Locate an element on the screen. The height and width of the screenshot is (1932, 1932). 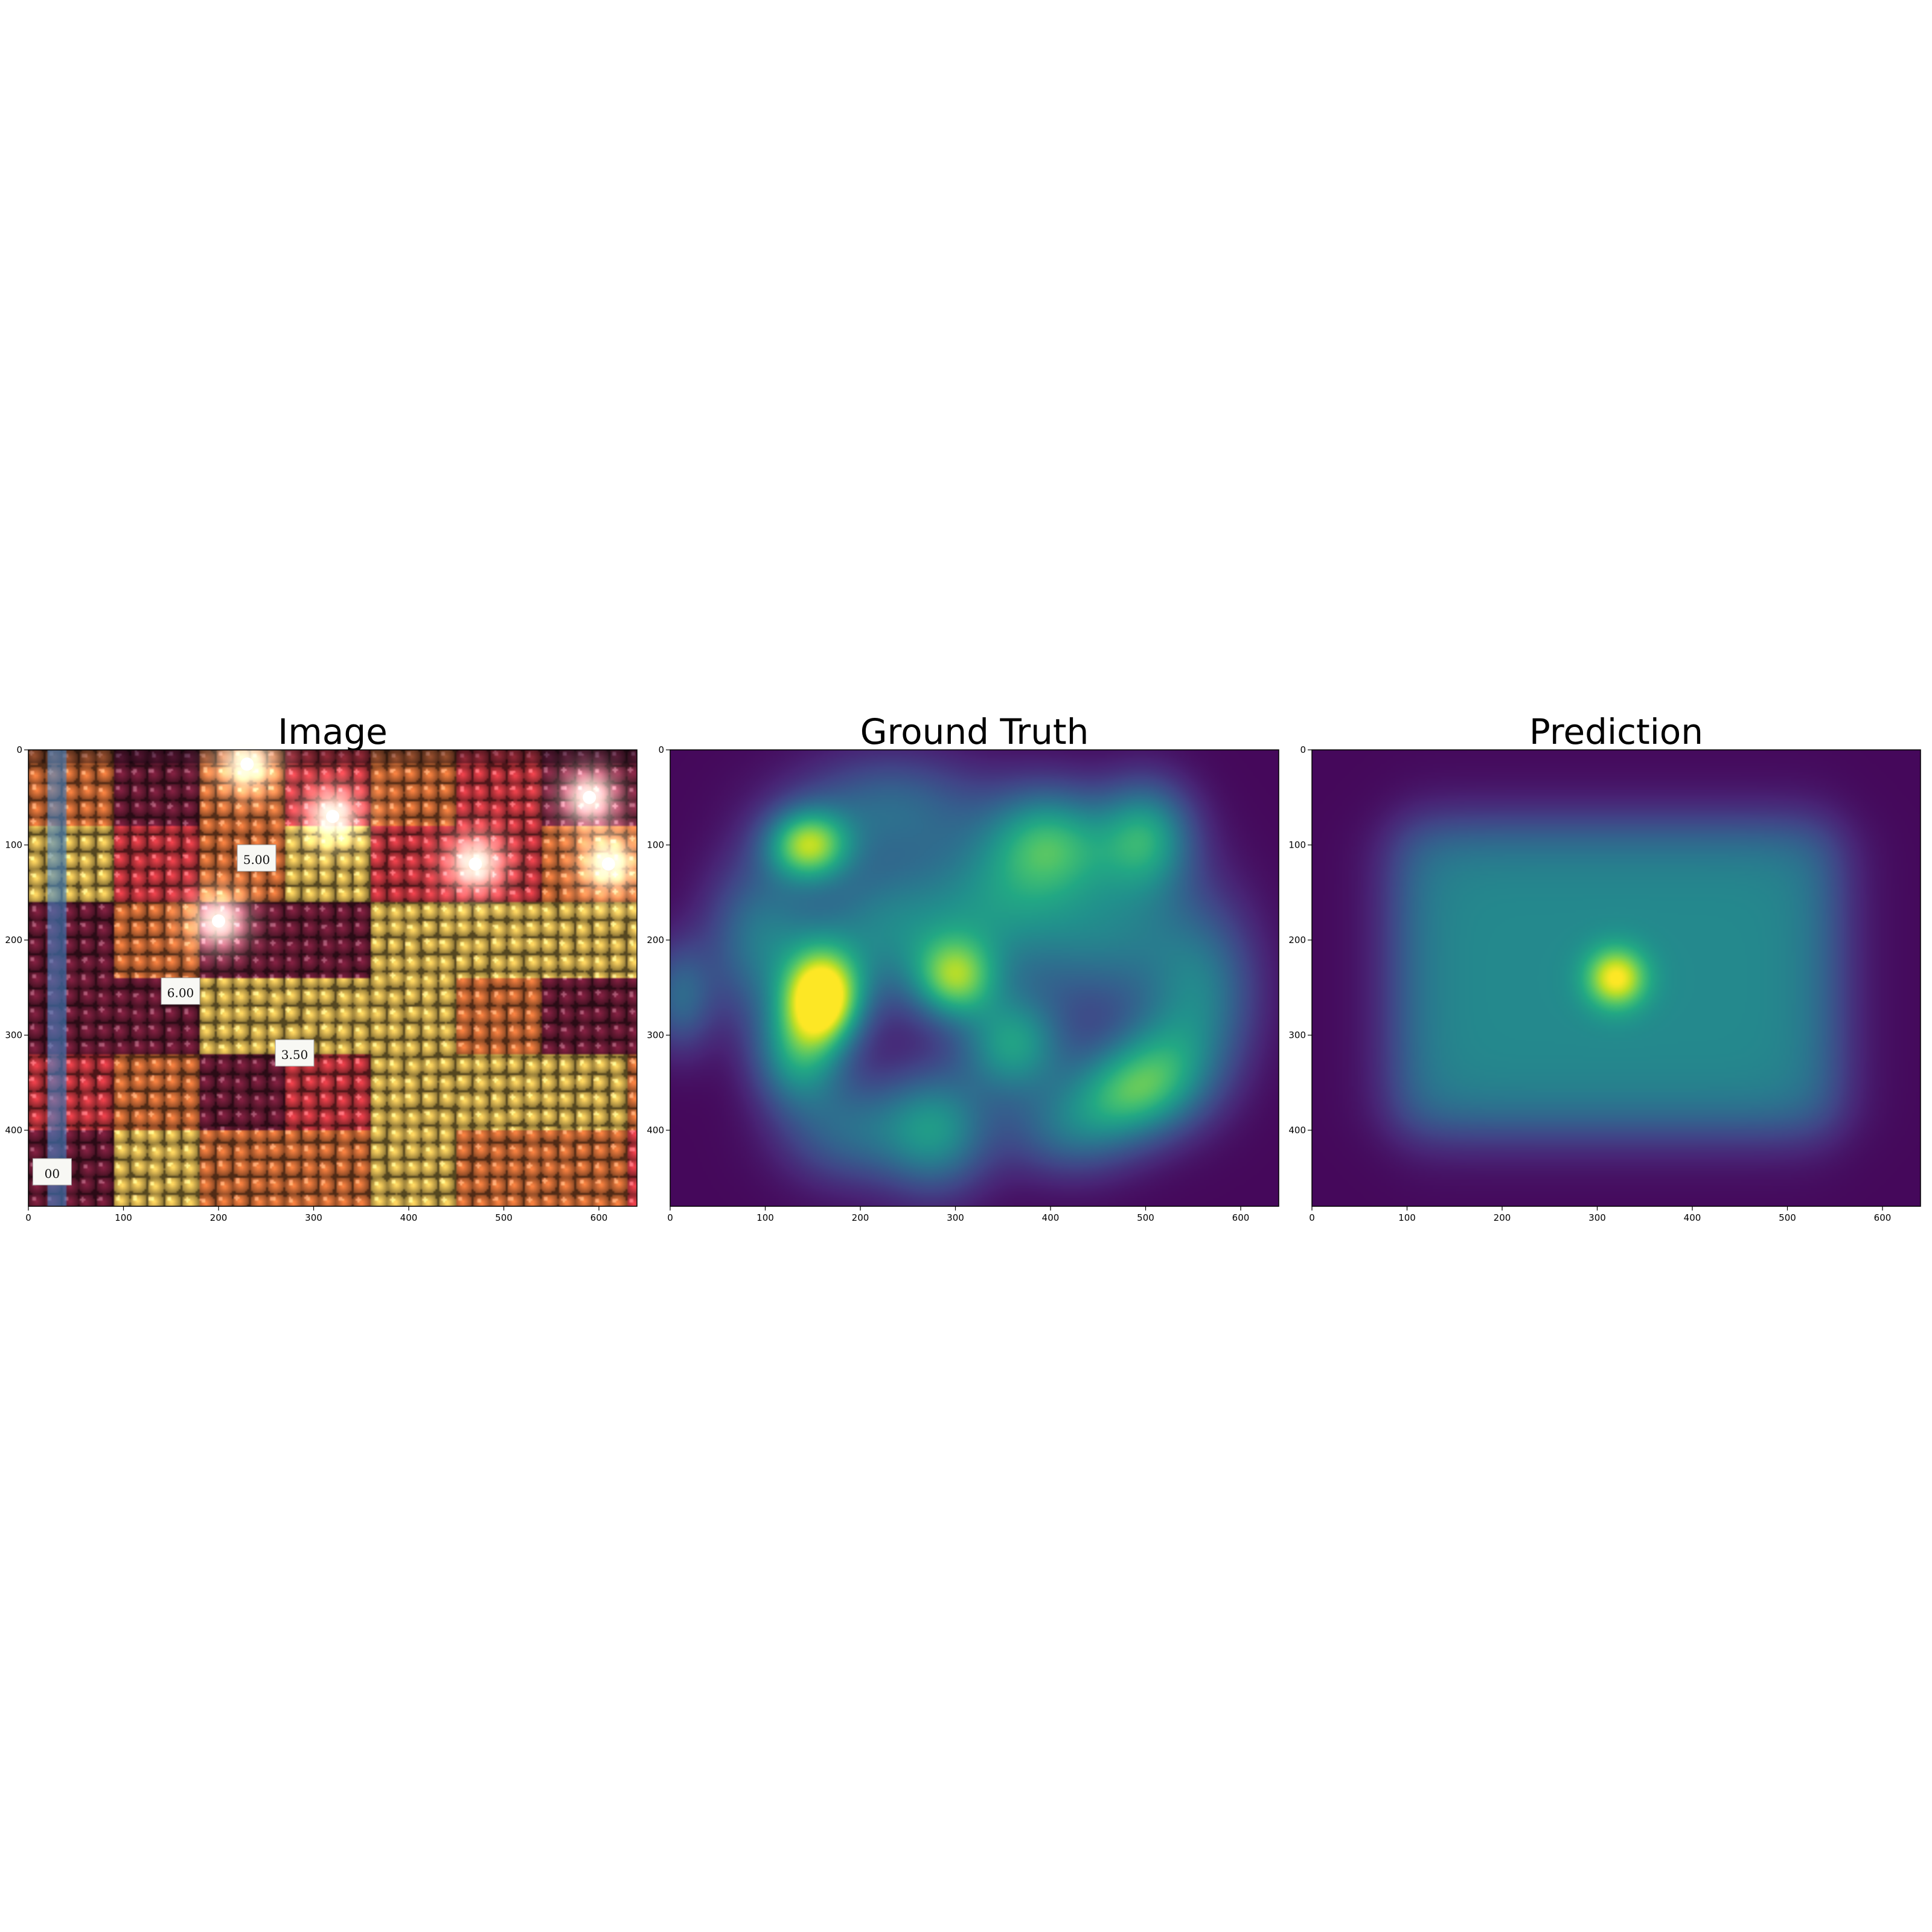
price-tag-text: 3.50 is located at coordinates (295, 1055).